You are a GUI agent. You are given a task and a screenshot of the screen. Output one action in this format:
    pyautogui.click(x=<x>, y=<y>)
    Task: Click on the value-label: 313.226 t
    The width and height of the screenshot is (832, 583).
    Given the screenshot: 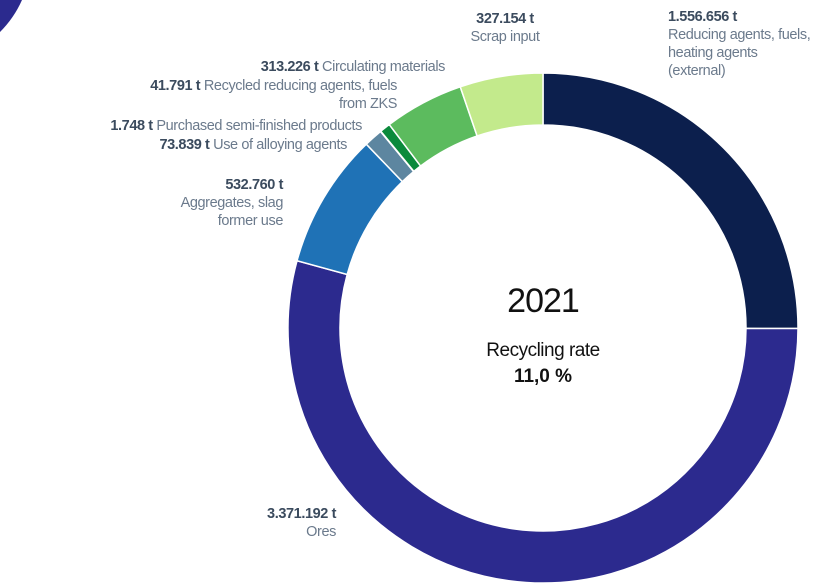 What is the action you would take?
    pyautogui.click(x=289, y=67)
    